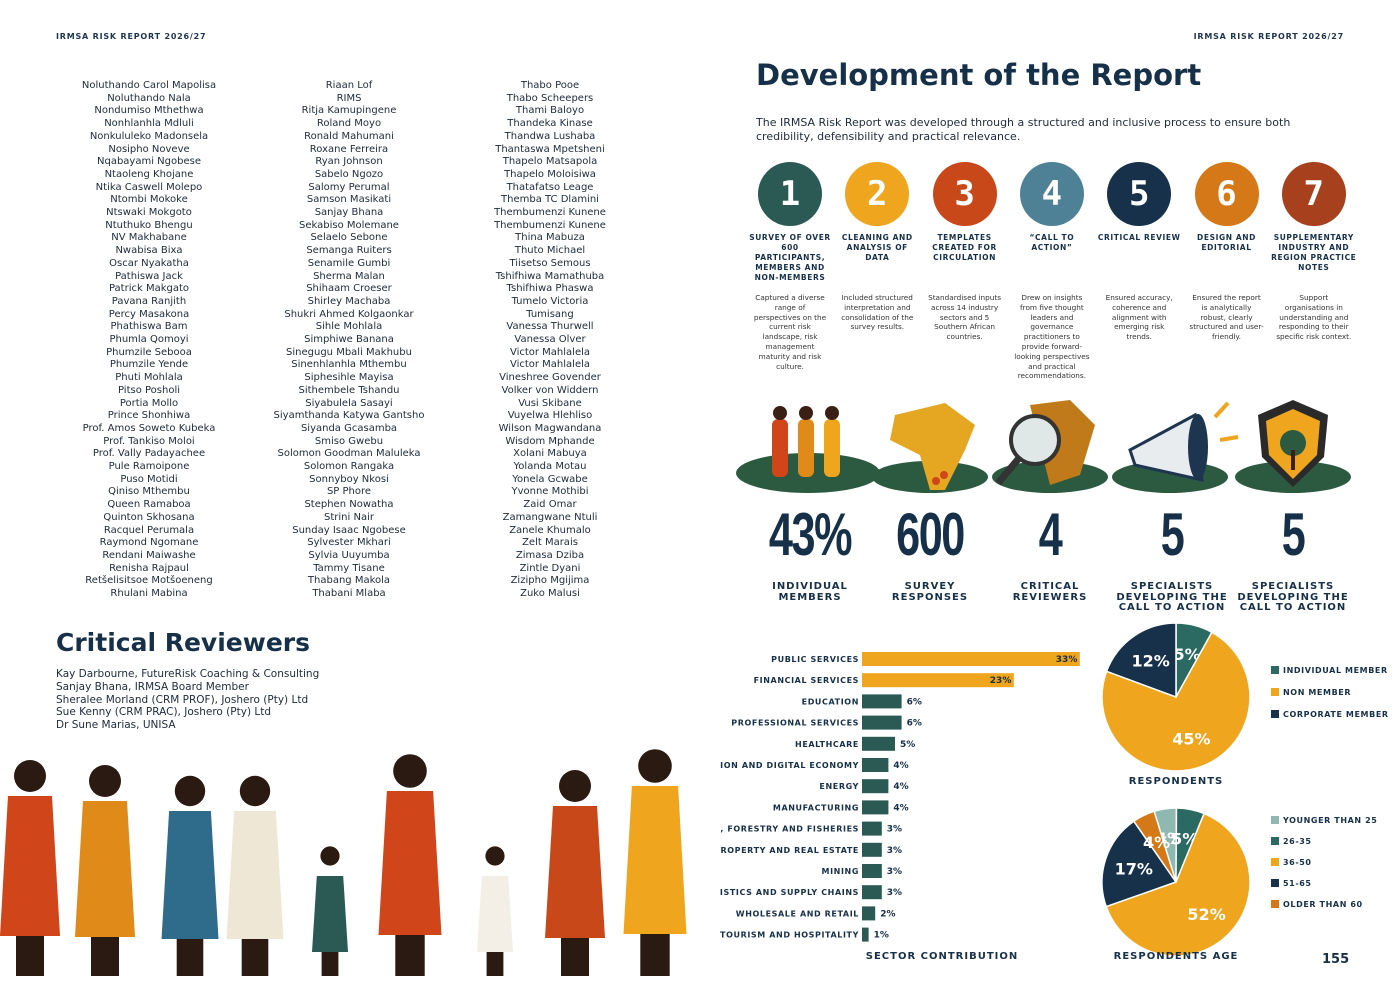 Image resolution: width=1400 pixels, height=991 pixels. What do you see at coordinates (1293, 534) in the screenshot?
I see `stat-value: 5` at bounding box center [1293, 534].